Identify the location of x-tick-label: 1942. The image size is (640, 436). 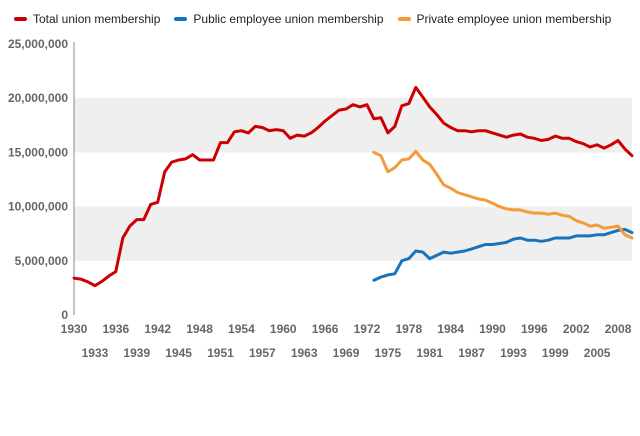
(157, 329).